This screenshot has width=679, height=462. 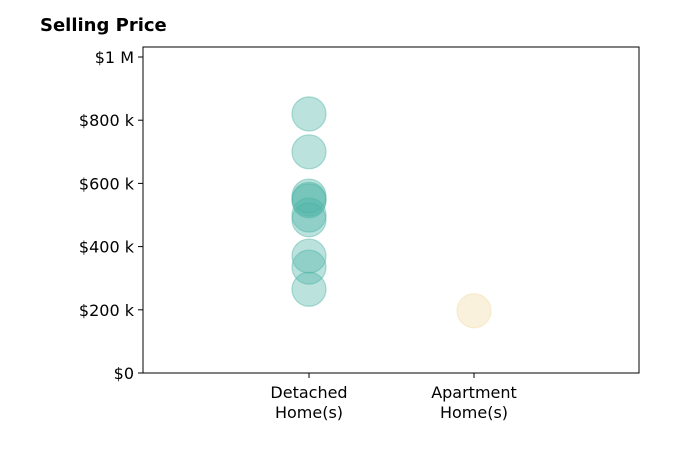 I want to click on y-tick-label: $400 k, so click(x=107, y=247).